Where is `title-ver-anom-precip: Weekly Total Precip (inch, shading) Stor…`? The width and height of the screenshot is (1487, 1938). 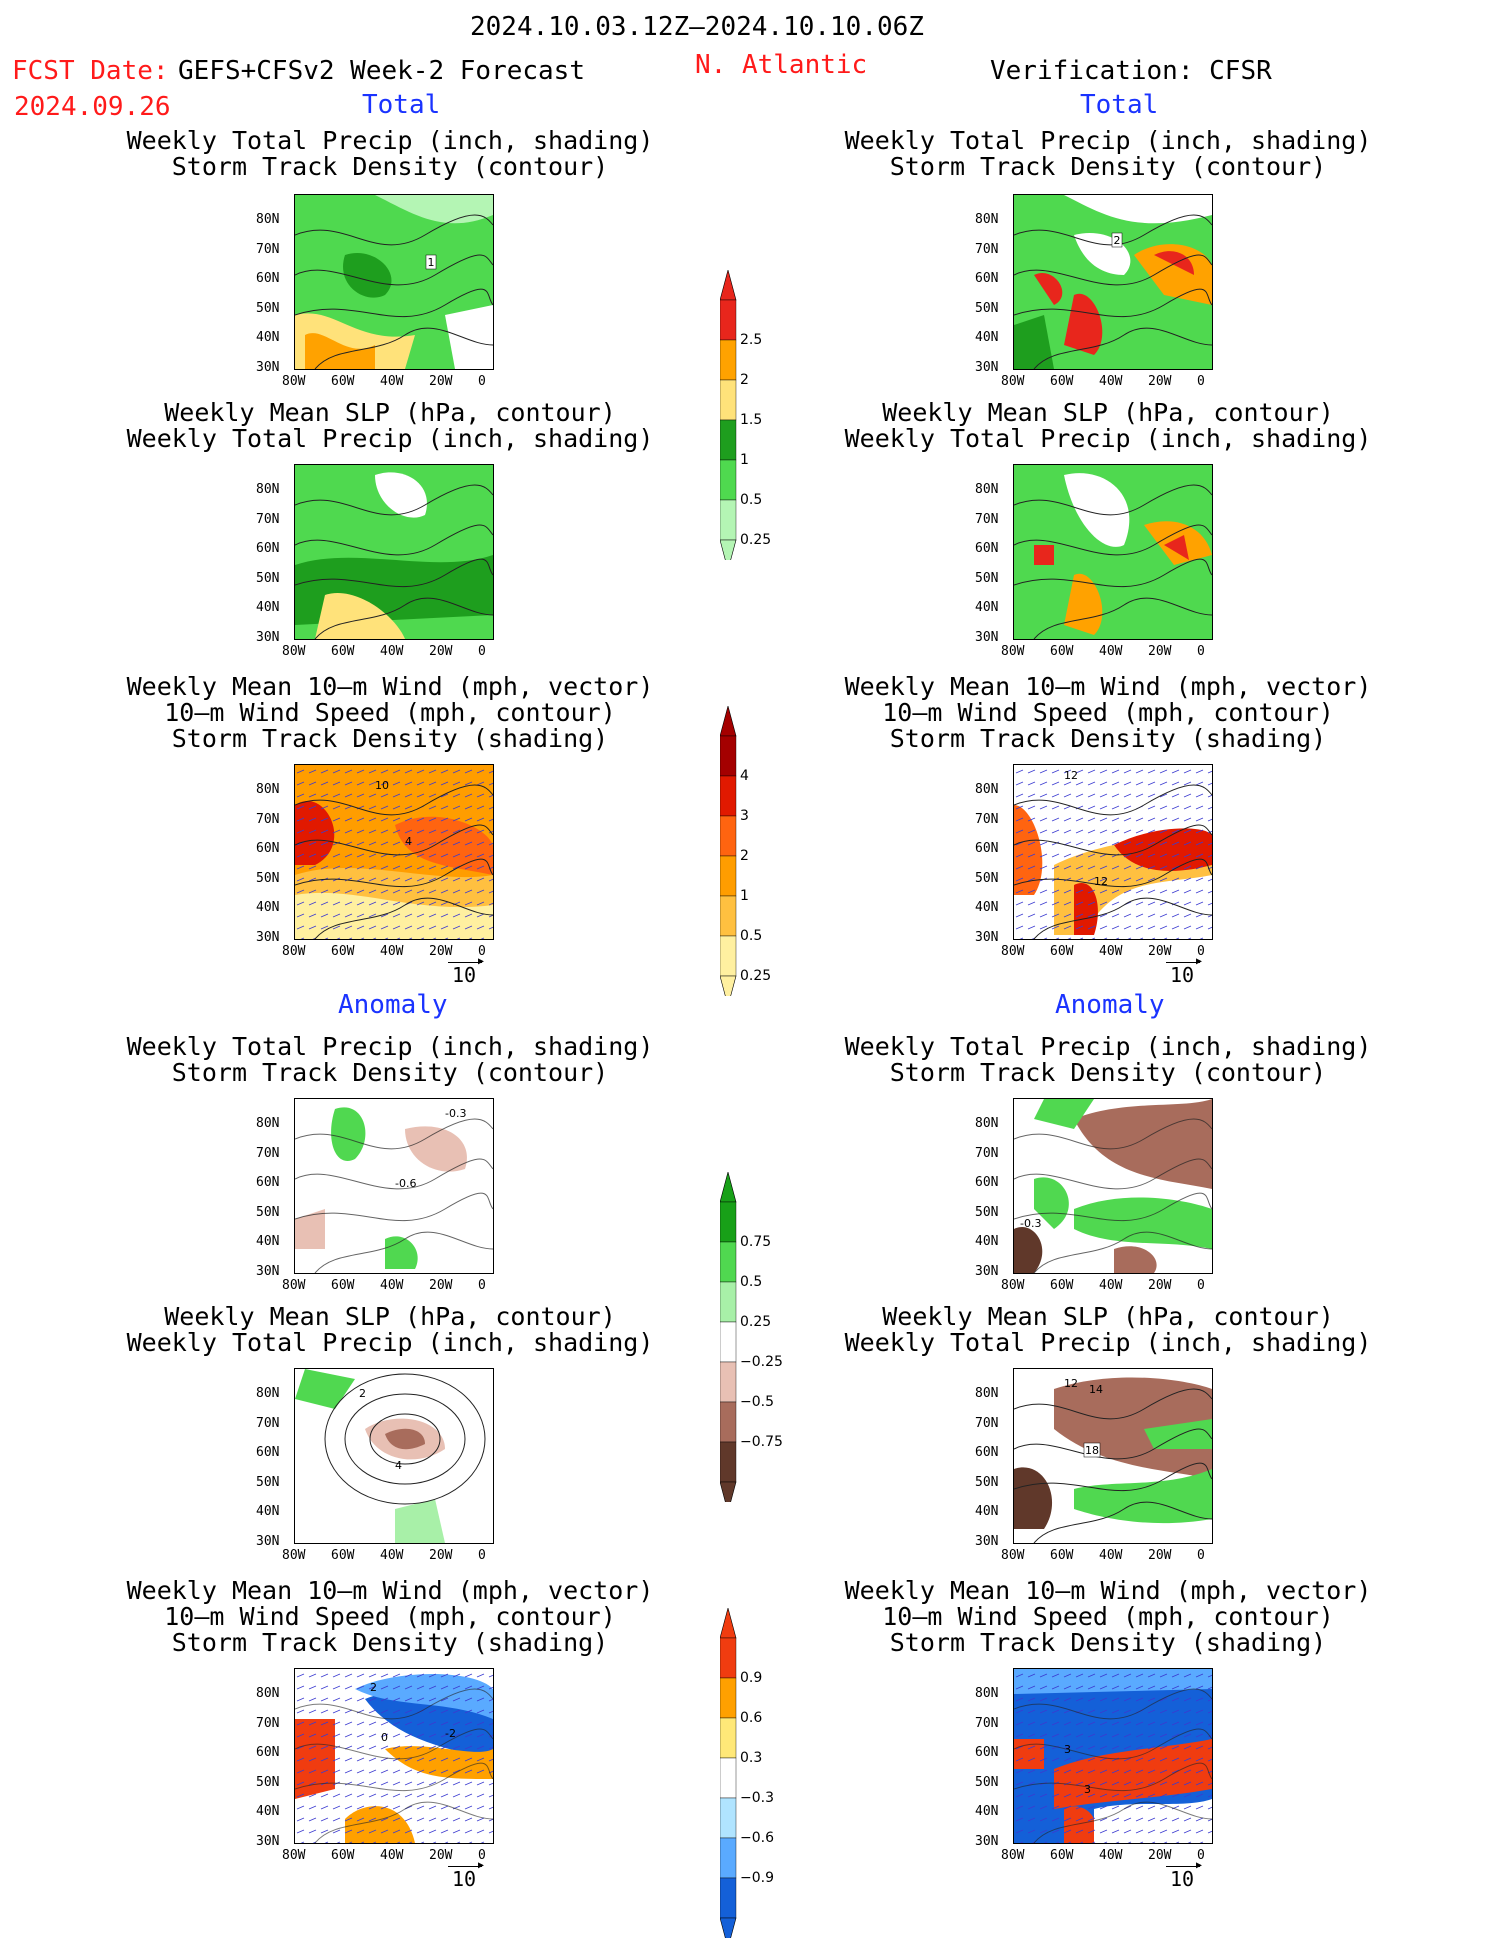 title-ver-anom-precip: Weekly Total Precip (inch, shading) Stor… is located at coordinates (1108, 1059).